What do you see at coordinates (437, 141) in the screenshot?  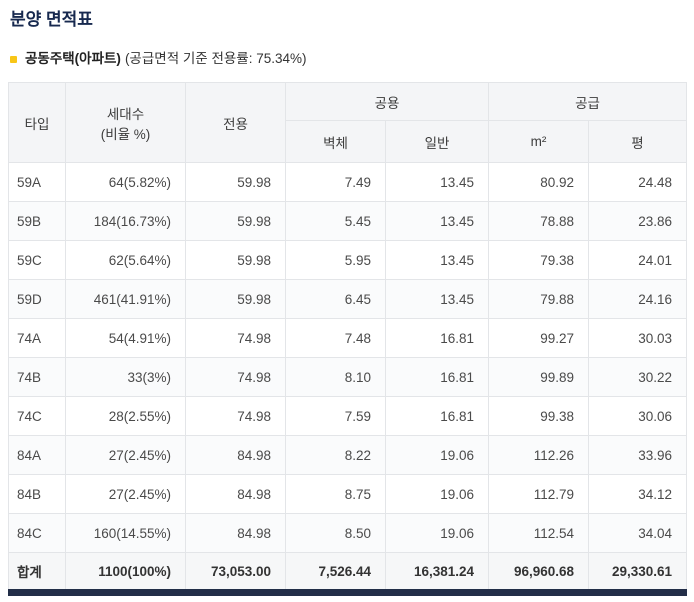 I see `header-general: 일반` at bounding box center [437, 141].